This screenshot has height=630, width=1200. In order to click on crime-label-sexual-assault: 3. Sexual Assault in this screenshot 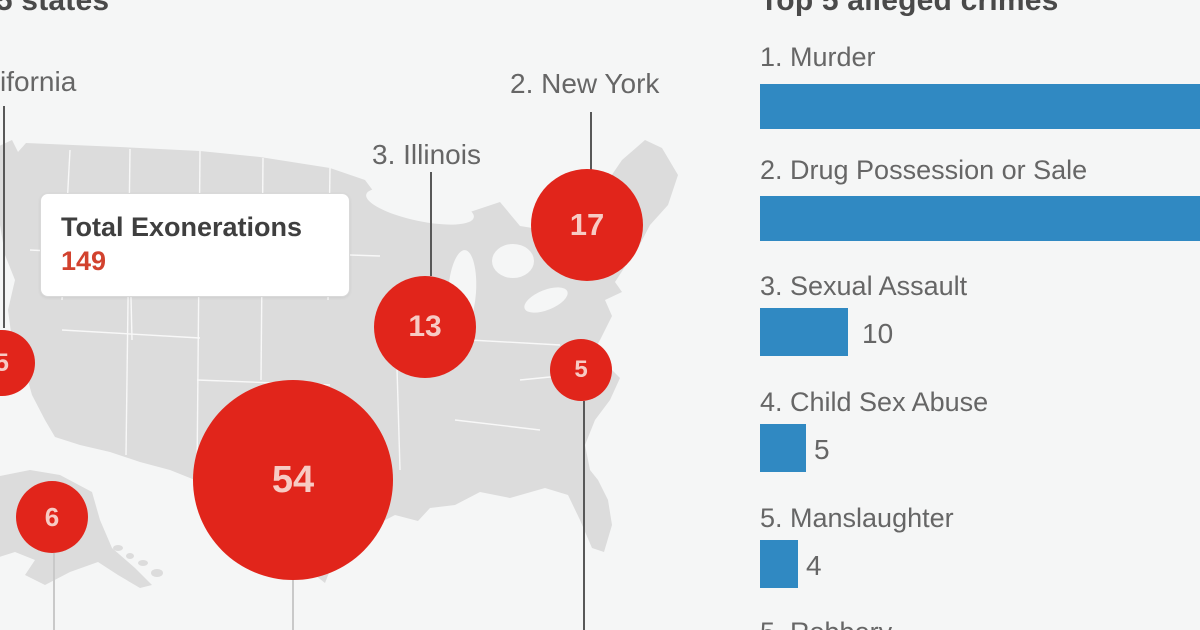, I will do `click(864, 286)`.